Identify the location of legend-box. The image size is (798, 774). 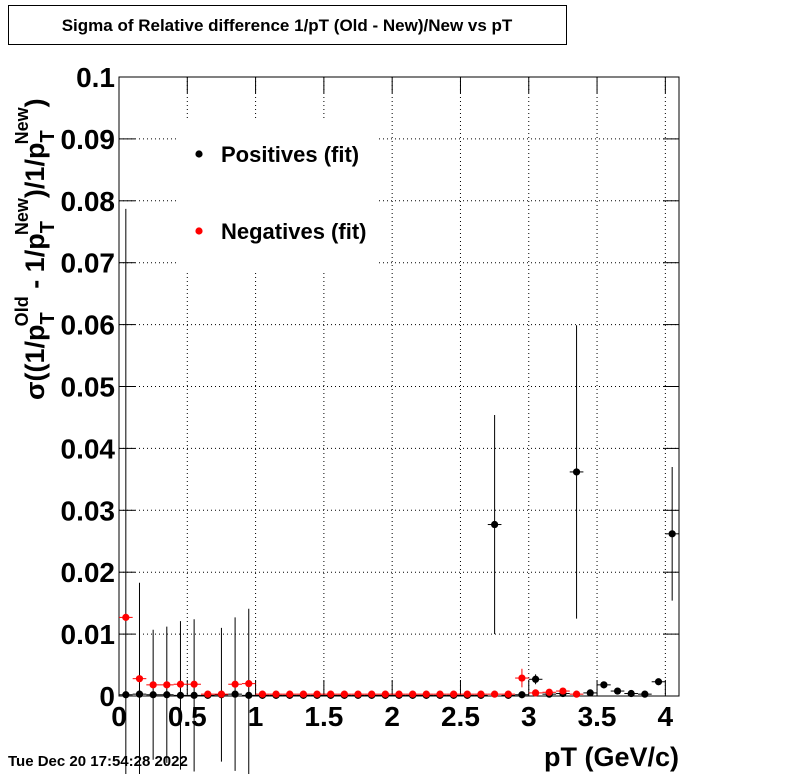
(278, 195).